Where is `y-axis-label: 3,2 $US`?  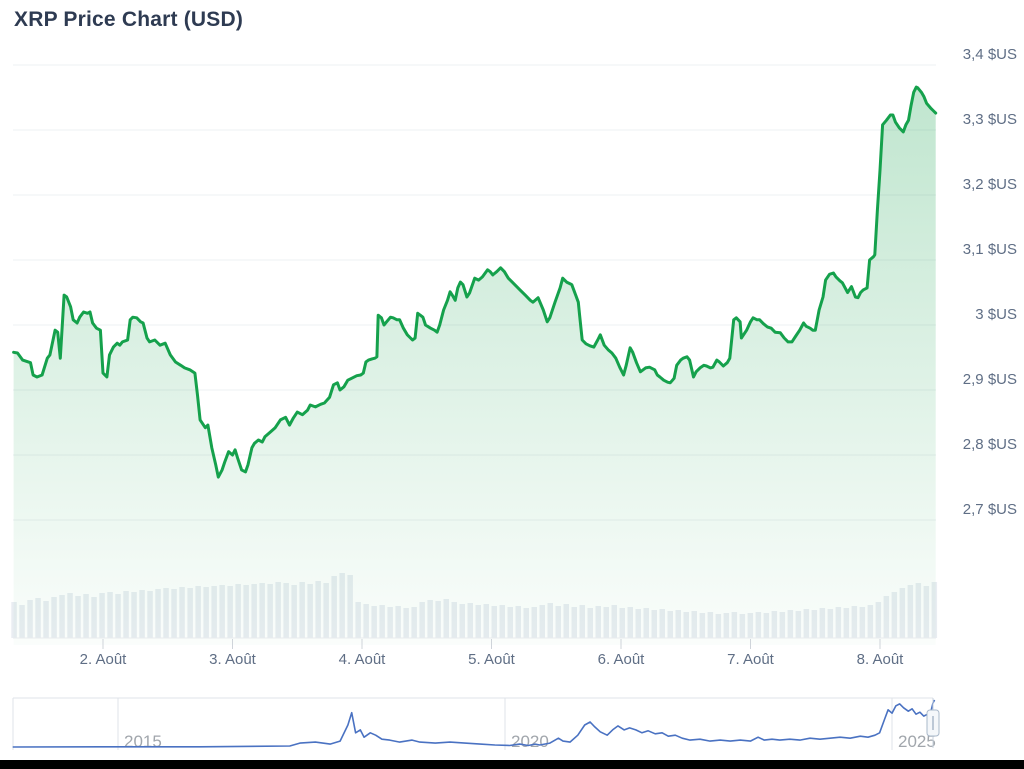
y-axis-label: 3,2 $US is located at coordinates (990, 184).